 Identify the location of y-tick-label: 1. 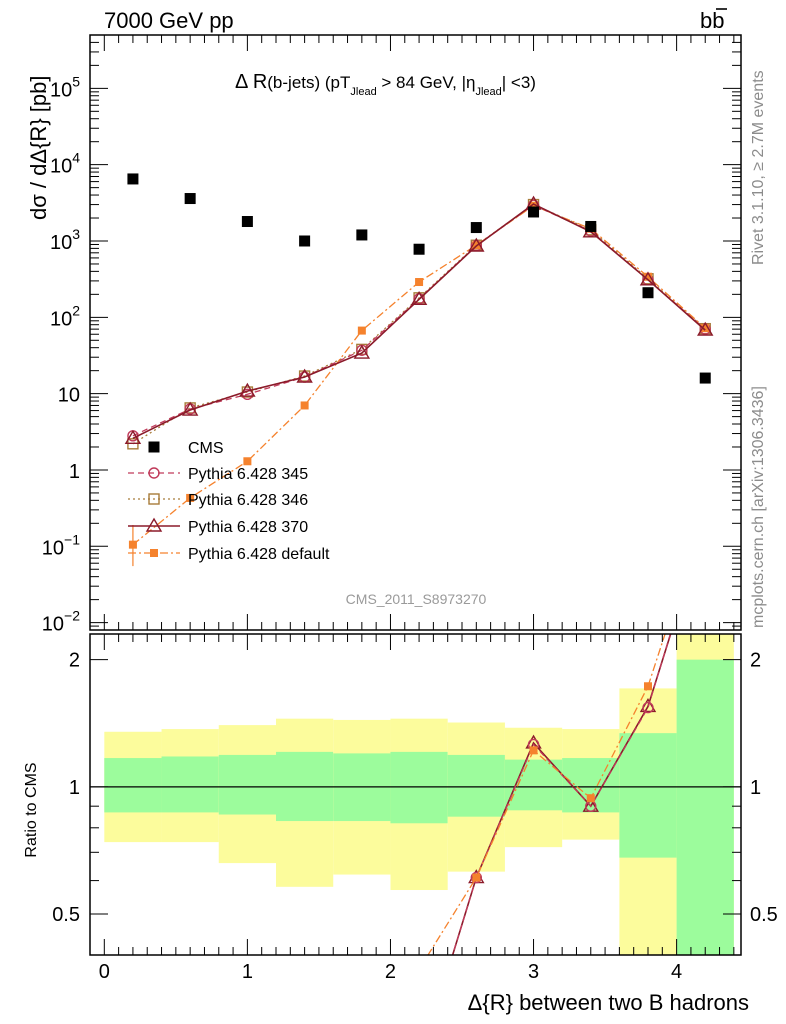
(74, 472).